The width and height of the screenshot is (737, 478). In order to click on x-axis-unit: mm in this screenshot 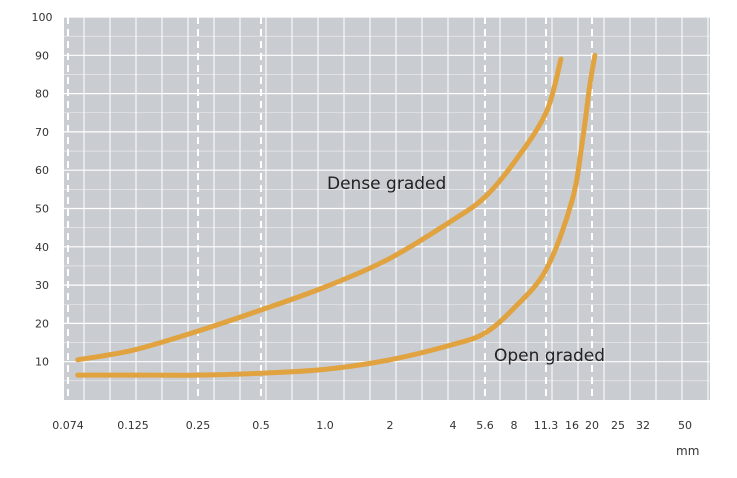, I will do `click(687, 451)`.